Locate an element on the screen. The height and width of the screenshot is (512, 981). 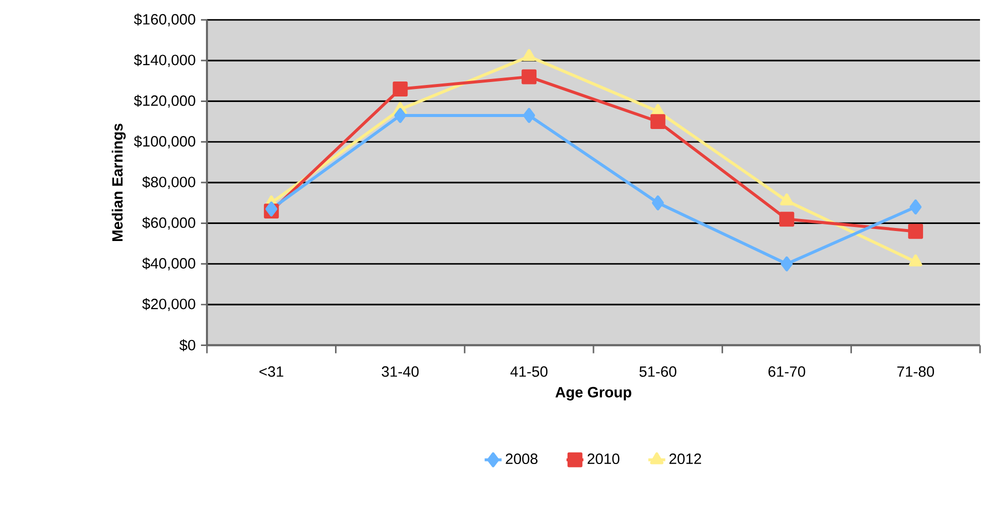
y-tick-label: $160,000 is located at coordinates (165, 19).